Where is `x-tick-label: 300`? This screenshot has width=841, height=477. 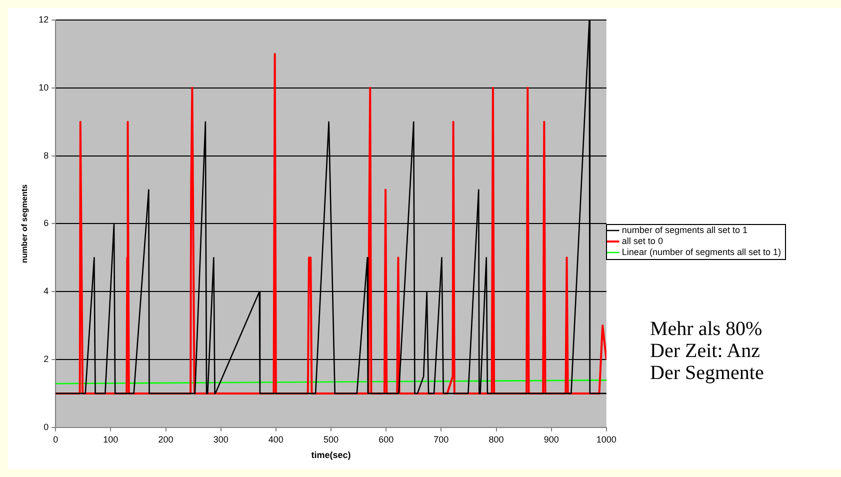 x-tick-label: 300 is located at coordinates (220, 439).